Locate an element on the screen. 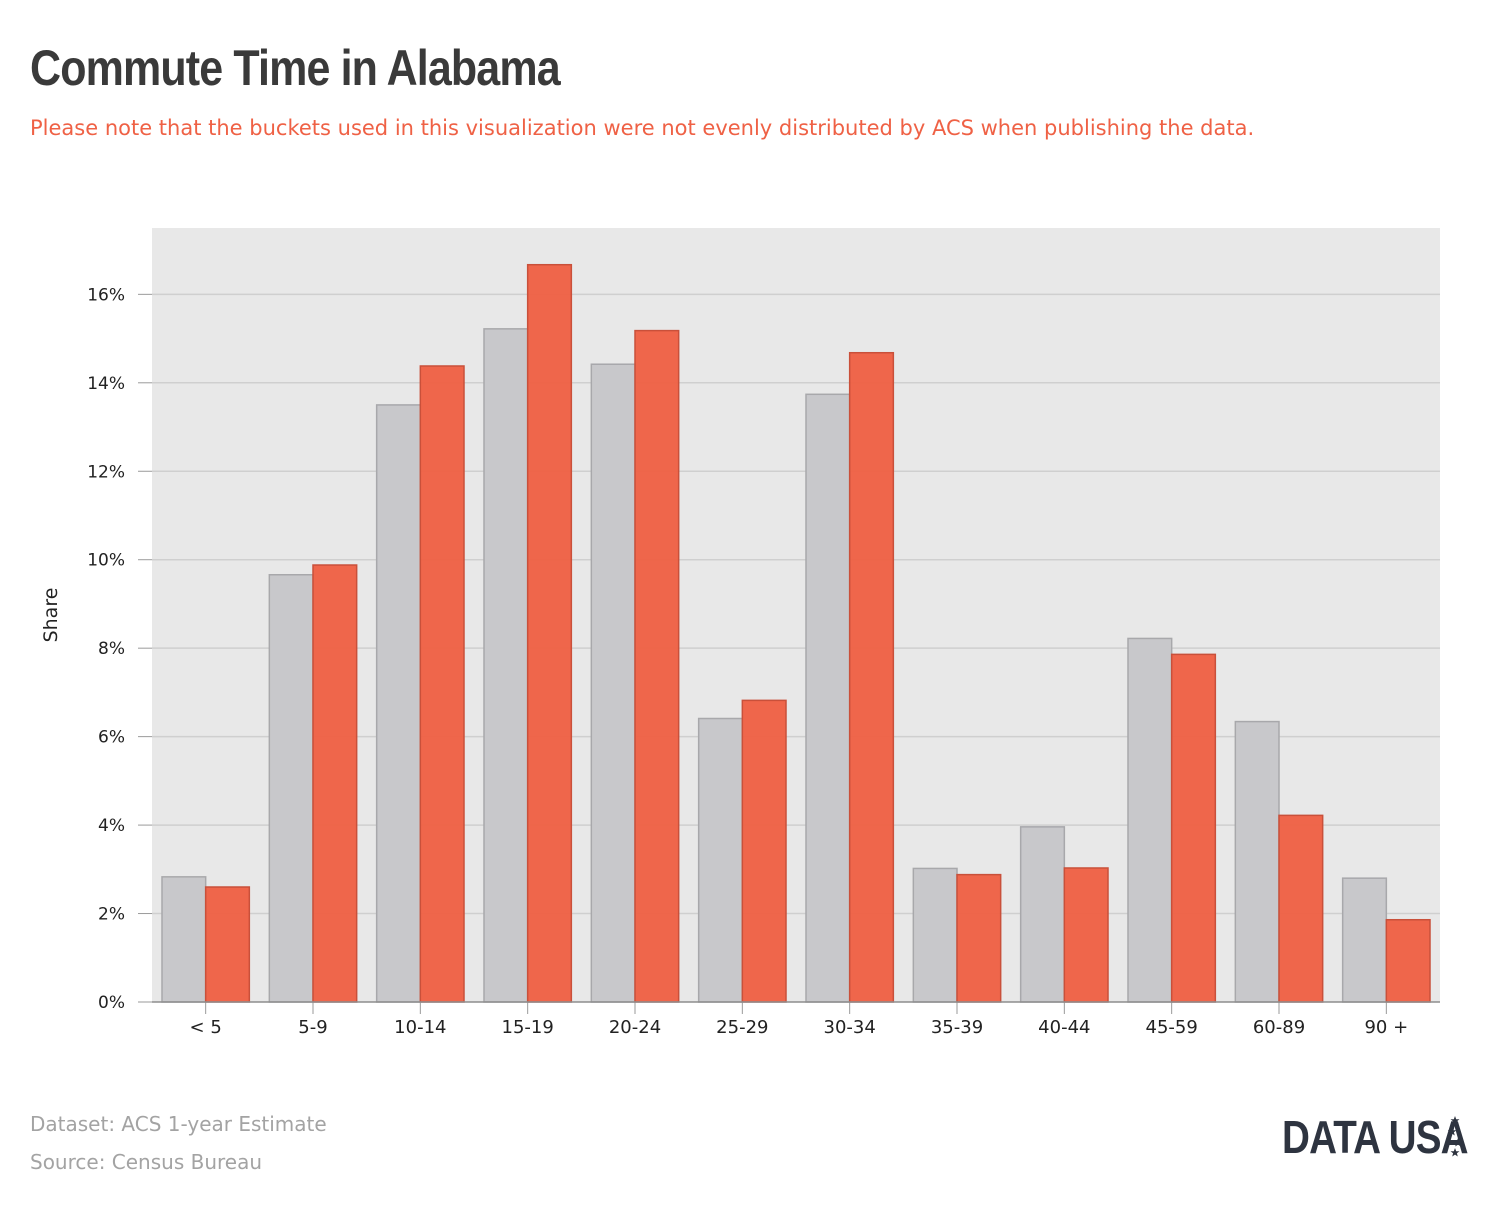 The width and height of the screenshot is (1490, 1212). y-tick-label: 0% is located at coordinates (111, 1003).